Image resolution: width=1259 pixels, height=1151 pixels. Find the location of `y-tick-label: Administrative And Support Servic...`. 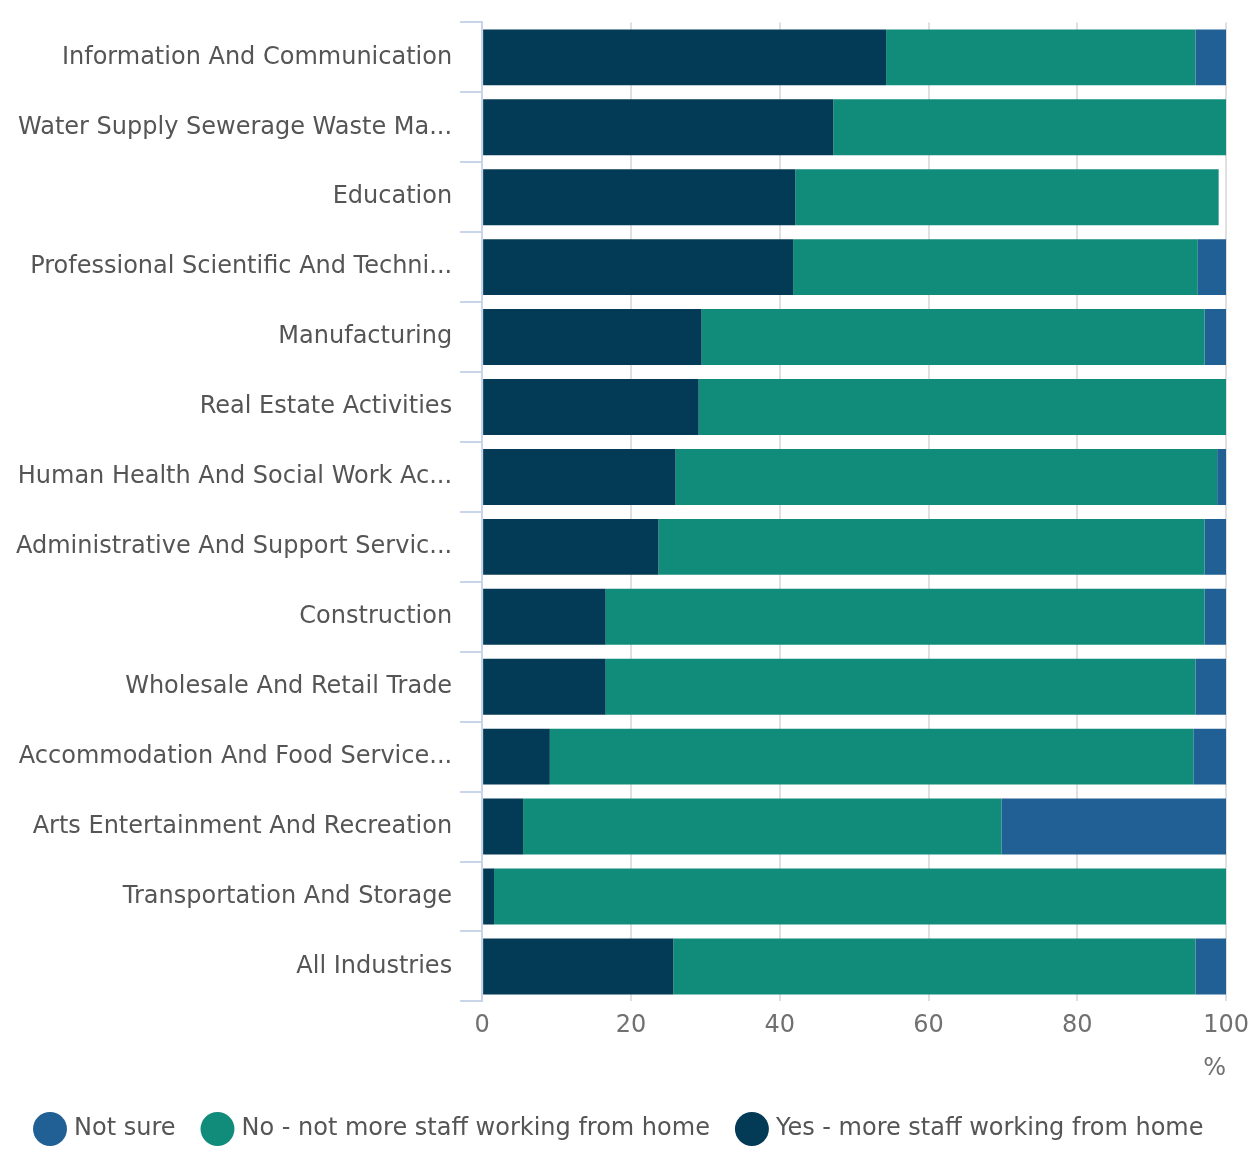

y-tick-label: Administrative And Support Servic... is located at coordinates (234, 545).